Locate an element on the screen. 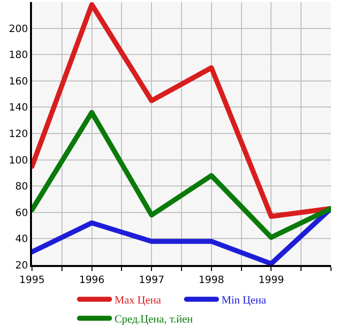 This screenshot has width=345, height=335. y-tick-label: 100 is located at coordinates (18, 160).